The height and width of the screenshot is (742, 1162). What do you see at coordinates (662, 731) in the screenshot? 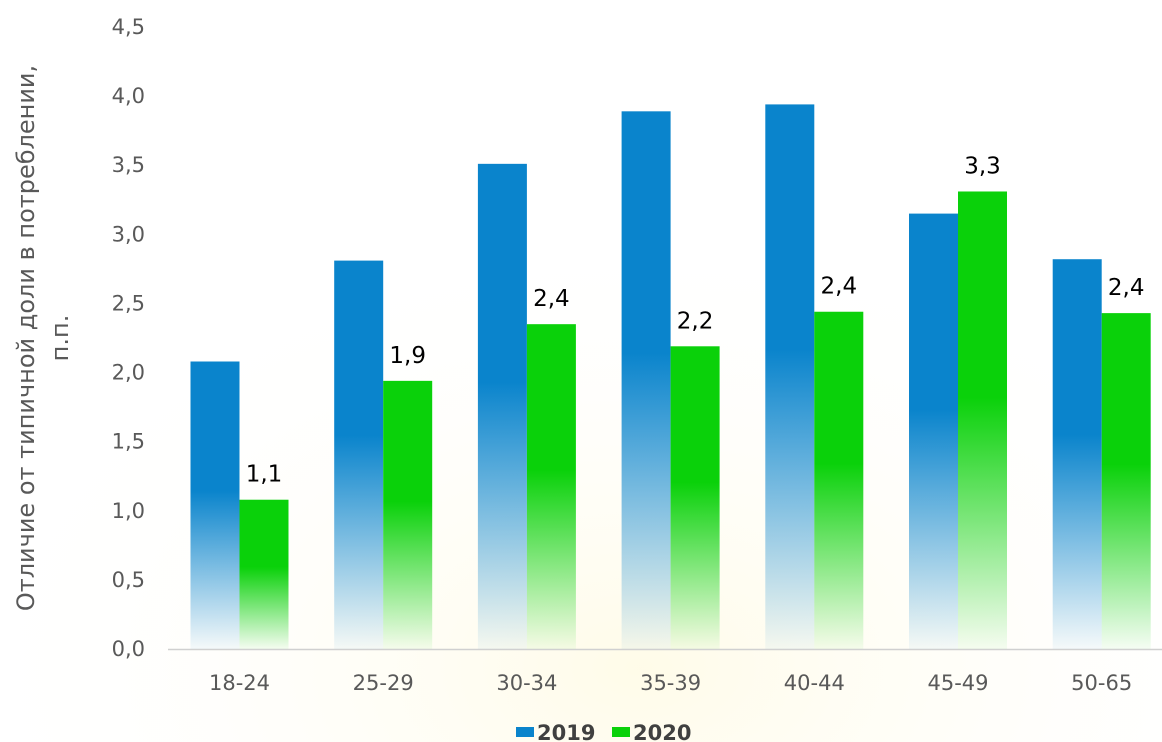
I see `legend-label-2020: 2020` at bounding box center [662, 731].